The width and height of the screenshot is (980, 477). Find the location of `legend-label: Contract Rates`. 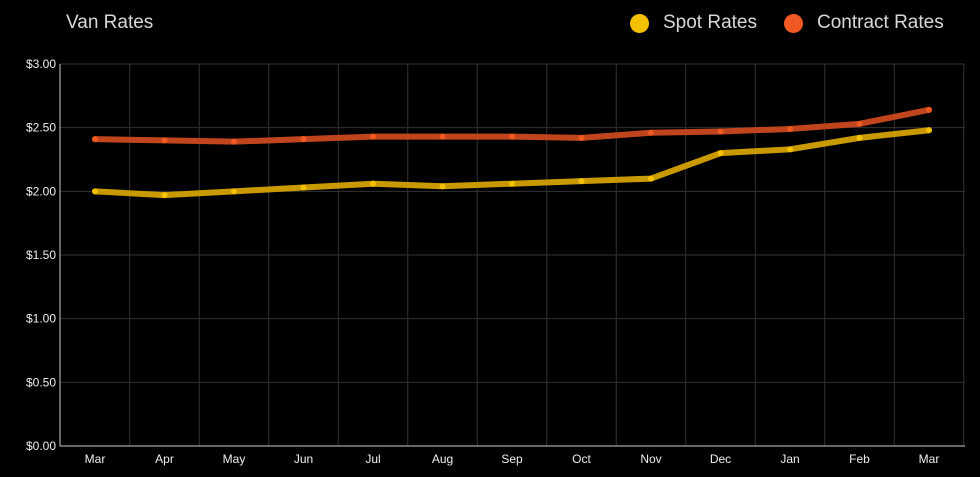

legend-label: Contract Rates is located at coordinates (880, 22).